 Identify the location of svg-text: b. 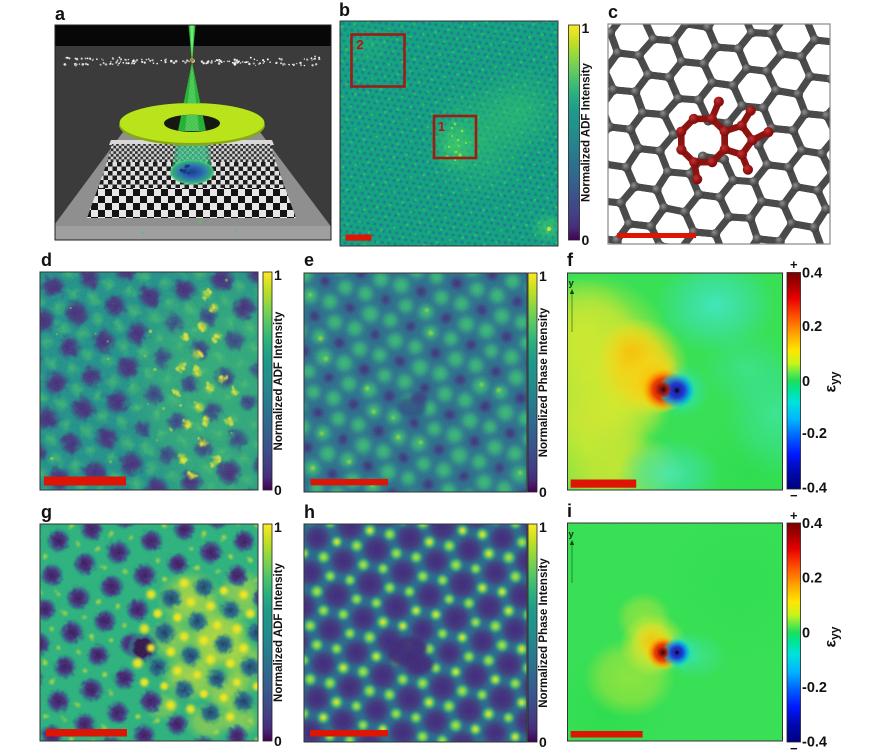
(344, 10).